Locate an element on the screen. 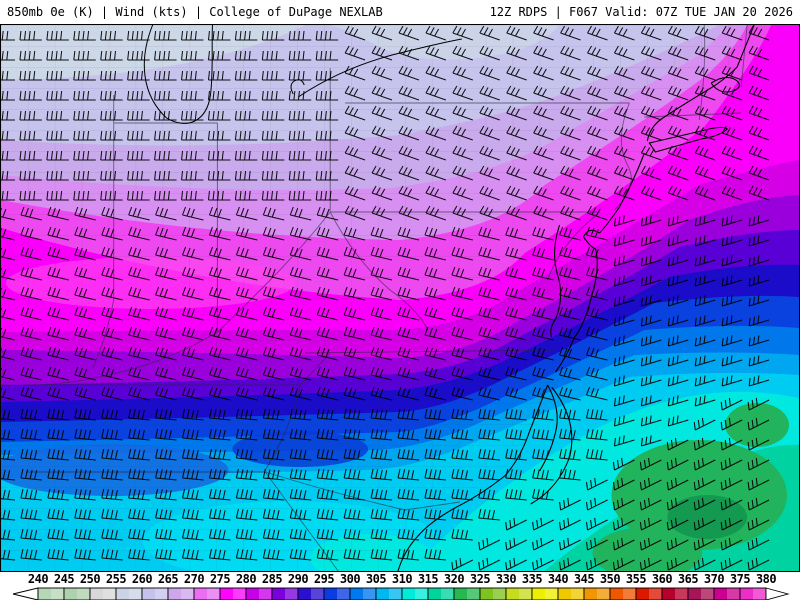 This screenshot has height=600, width=800. colorbar-tick-label: 335 is located at coordinates (532, 579).